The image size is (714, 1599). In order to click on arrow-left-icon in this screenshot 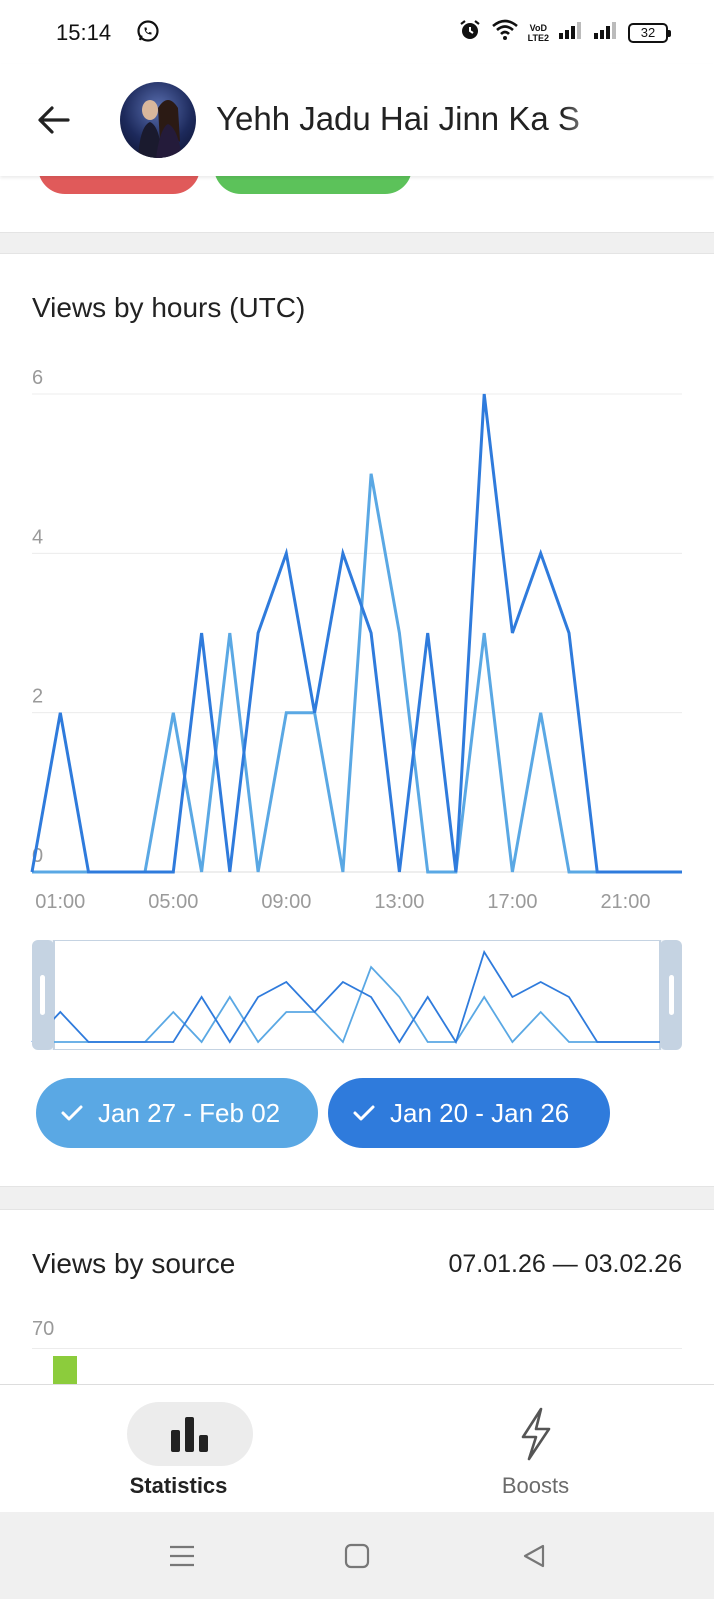, I will do `click(54, 120)`.